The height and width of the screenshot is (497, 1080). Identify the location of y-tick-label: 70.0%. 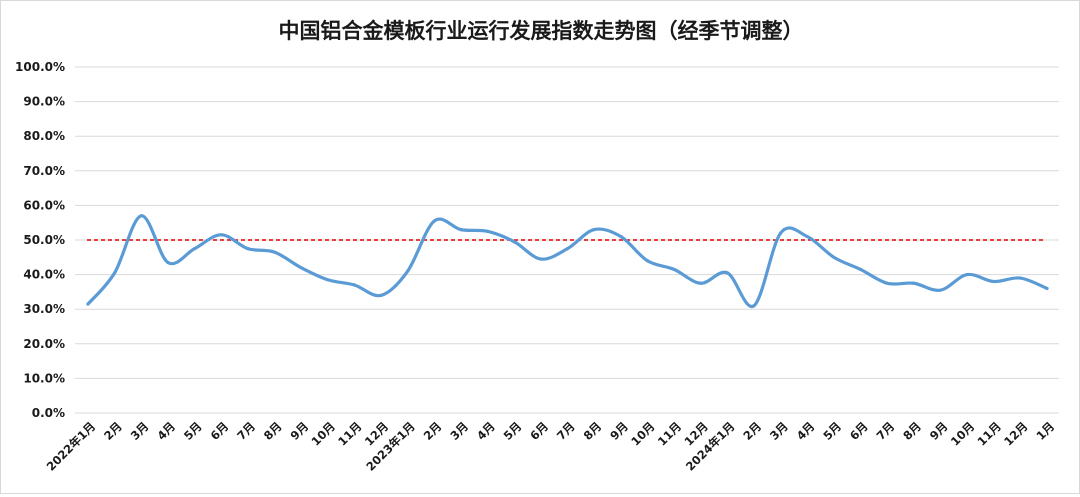
(44, 171).